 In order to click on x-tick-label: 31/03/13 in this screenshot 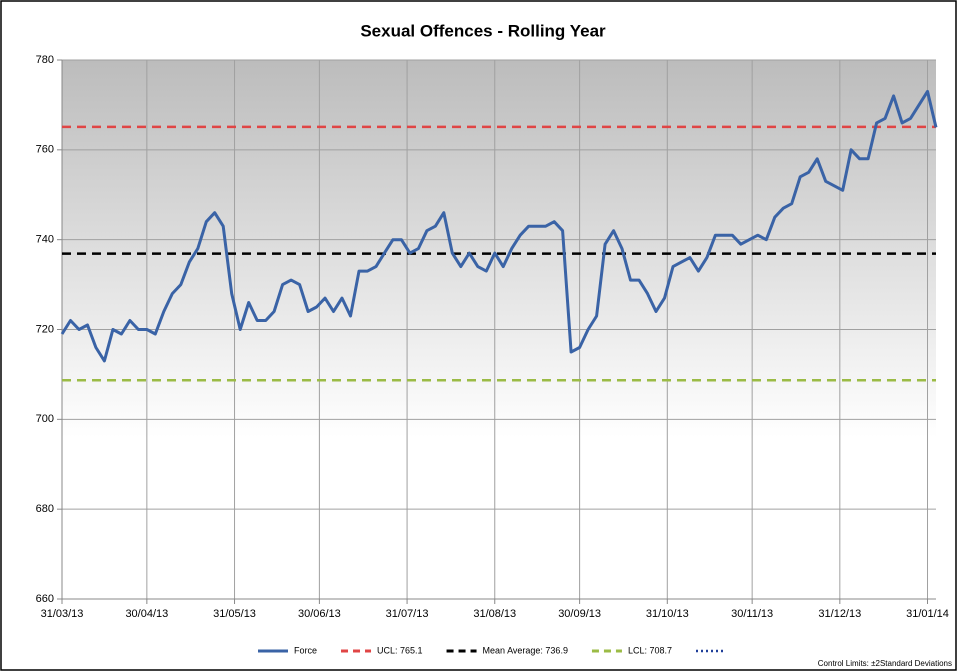, I will do `click(62, 614)`.